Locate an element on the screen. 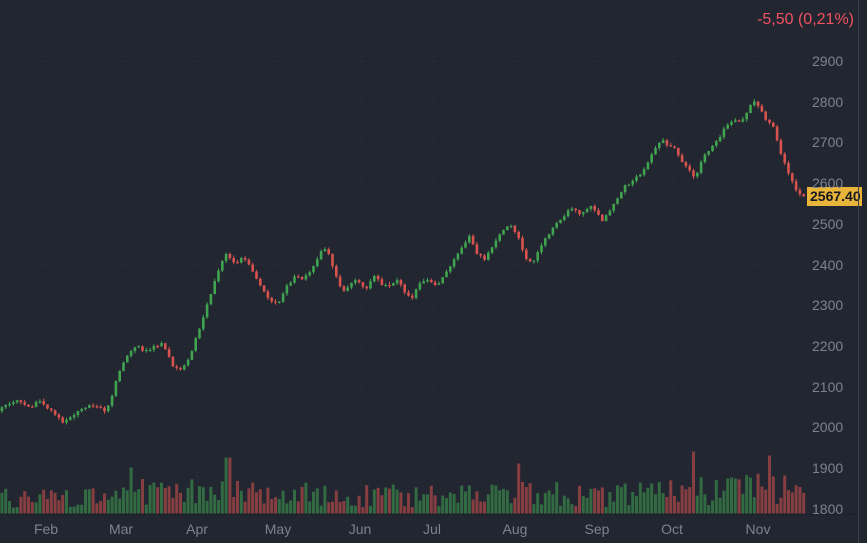  time-tick-label: Aug is located at coordinates (515, 529).